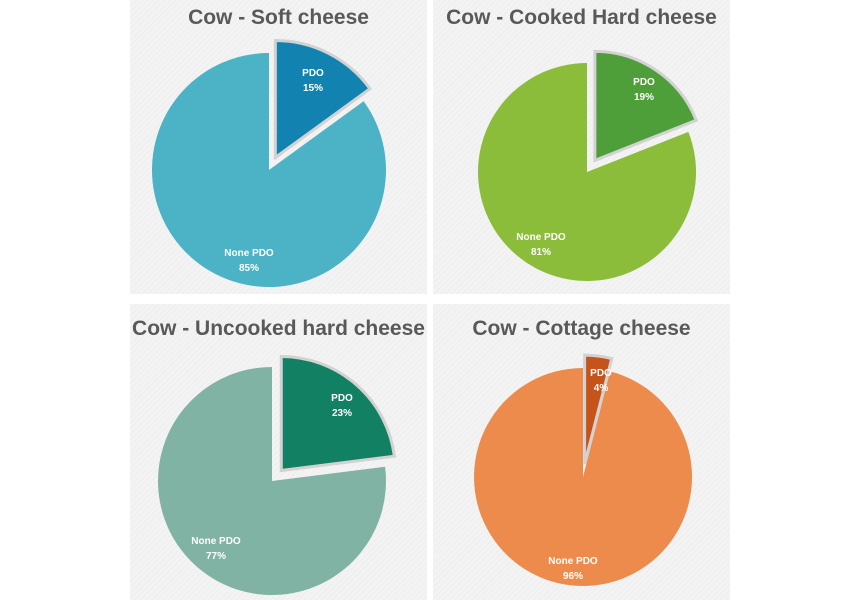 This screenshot has height=600, width=860. Describe the element at coordinates (581, 17) in the screenshot. I see `chart-title: Cow - Cooked Hard cheese` at that location.